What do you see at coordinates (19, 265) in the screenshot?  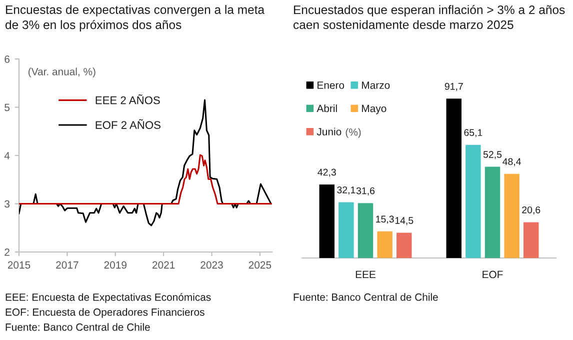 I see `x-tick-label: 2015` at bounding box center [19, 265].